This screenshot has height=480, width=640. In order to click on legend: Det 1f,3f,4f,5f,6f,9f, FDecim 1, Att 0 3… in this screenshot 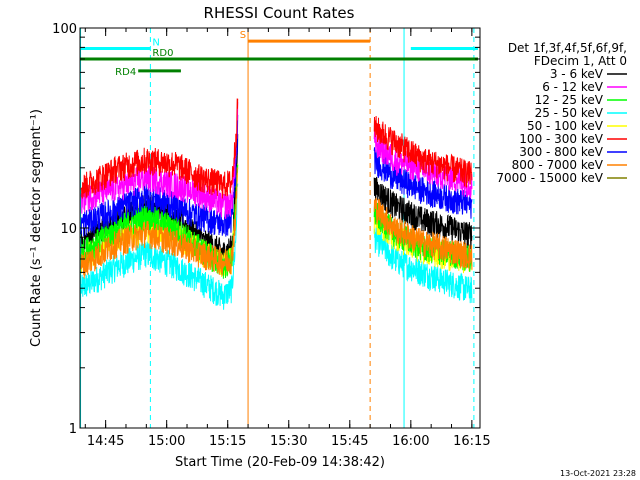, I will do `click(561, 113)`.